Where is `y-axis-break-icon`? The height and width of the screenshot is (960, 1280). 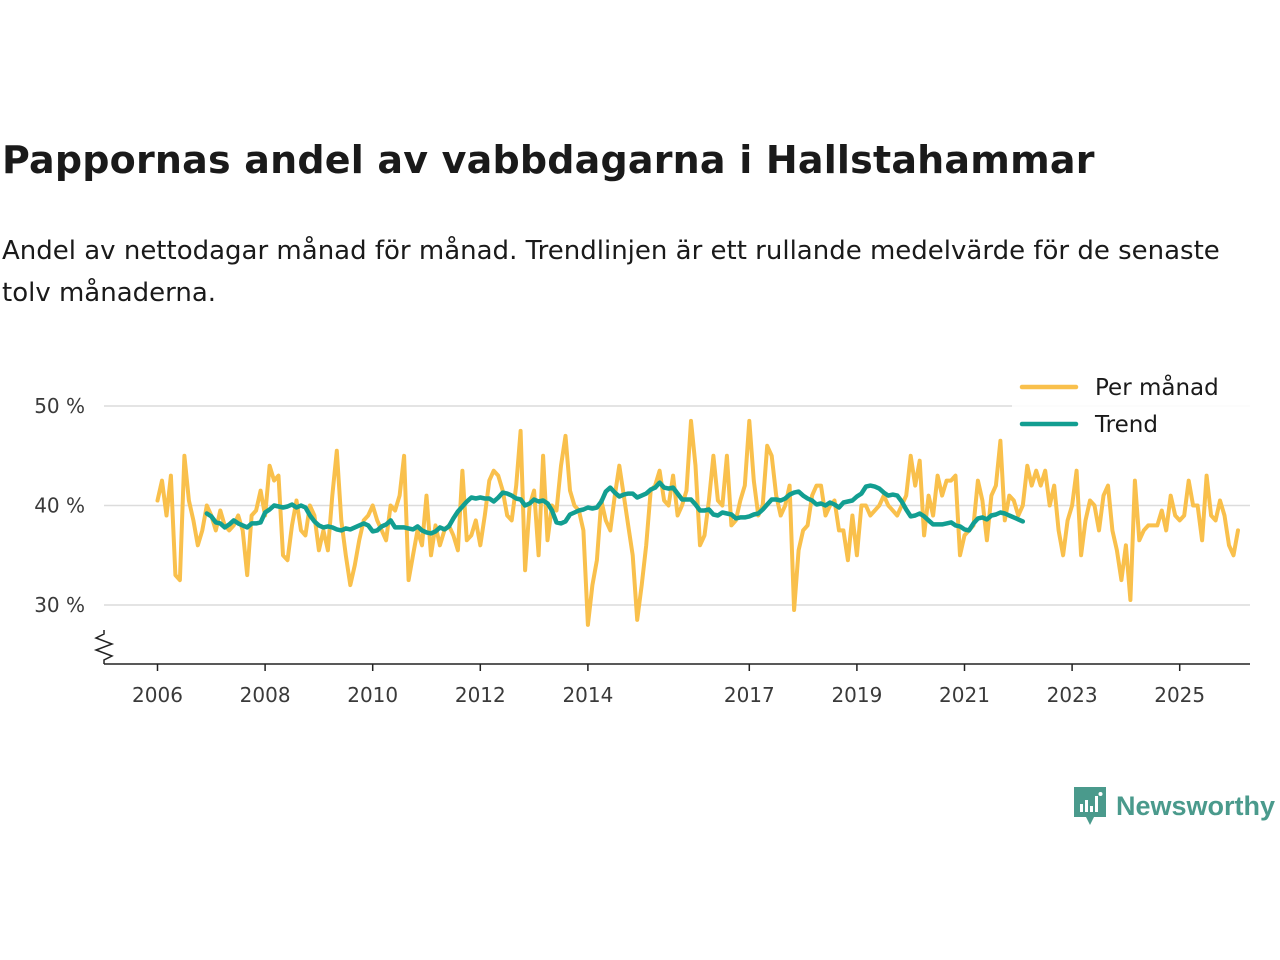 y-axis-break-icon is located at coordinates (104, 647).